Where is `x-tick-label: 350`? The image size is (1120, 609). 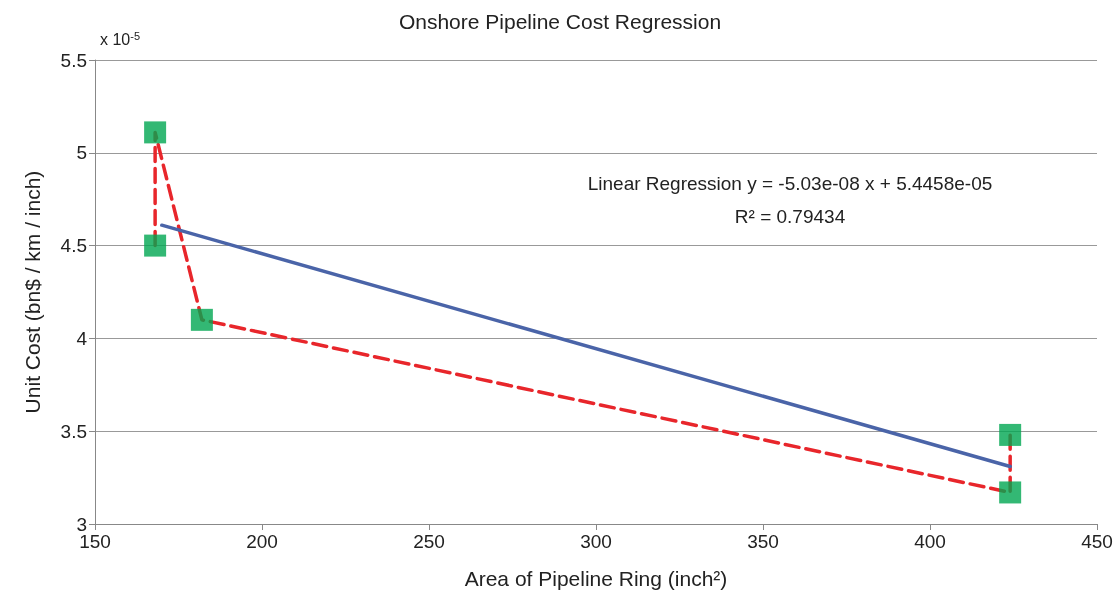
x-tick-label: 350 is located at coordinates (763, 541).